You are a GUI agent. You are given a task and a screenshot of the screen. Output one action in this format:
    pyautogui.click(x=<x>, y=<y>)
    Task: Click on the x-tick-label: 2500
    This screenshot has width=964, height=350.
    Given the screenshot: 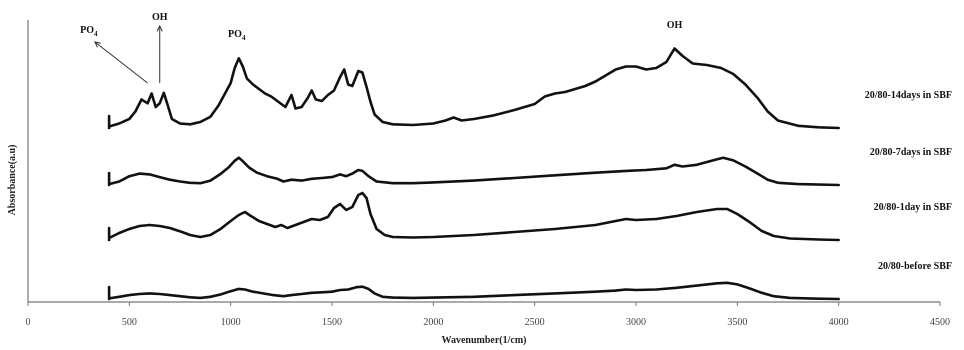 What is the action you would take?
    pyautogui.click(x=535, y=322)
    